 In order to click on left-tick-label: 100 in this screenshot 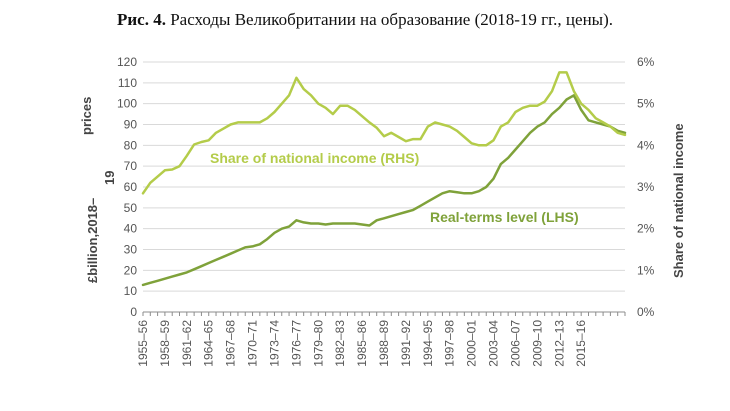, I will do `click(127, 104)`.